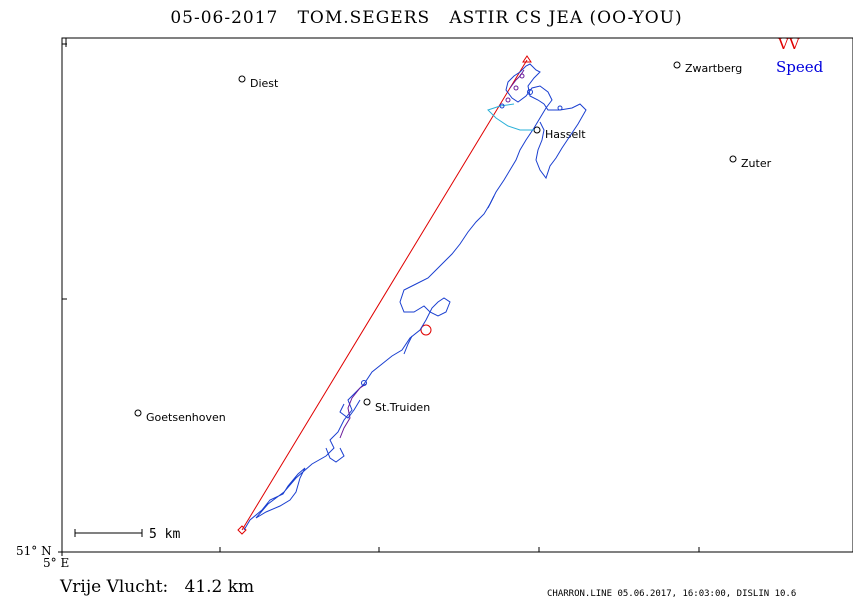  What do you see at coordinates (127, 534) in the screenshot?
I see `scale-bar: 5 km` at bounding box center [127, 534].